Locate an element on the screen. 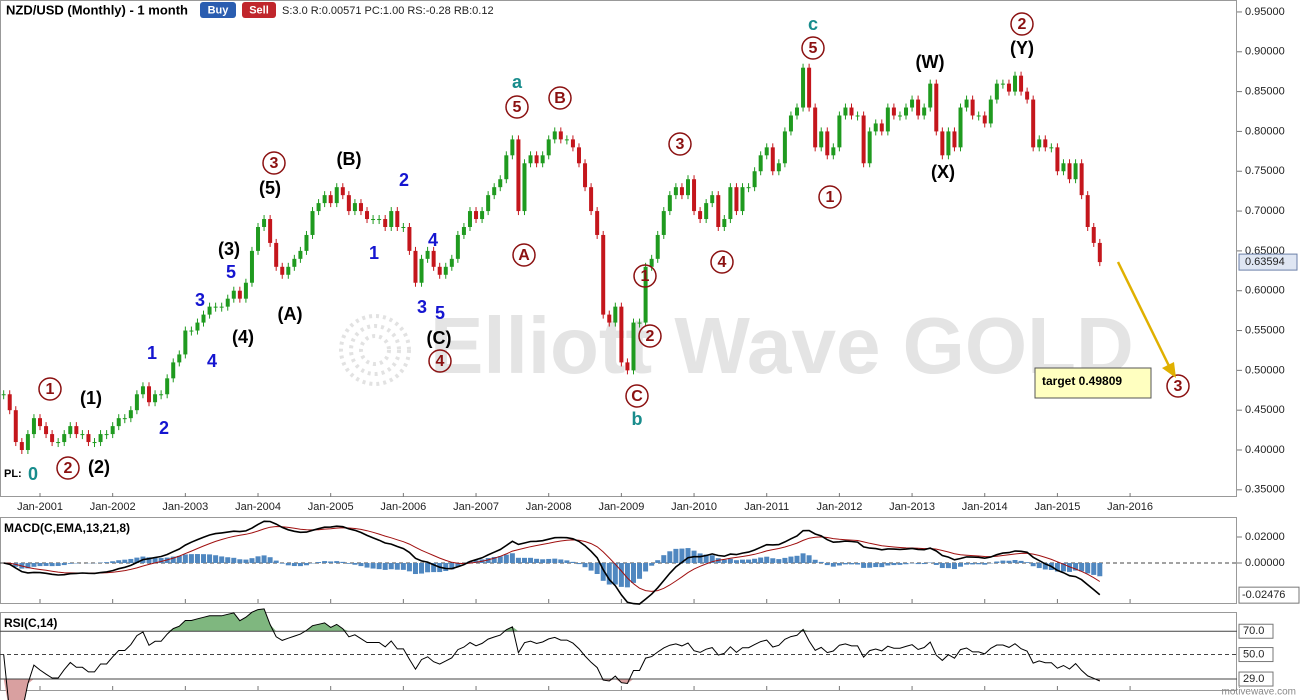  price-tag-label: 0.63594 is located at coordinates (1265, 262).